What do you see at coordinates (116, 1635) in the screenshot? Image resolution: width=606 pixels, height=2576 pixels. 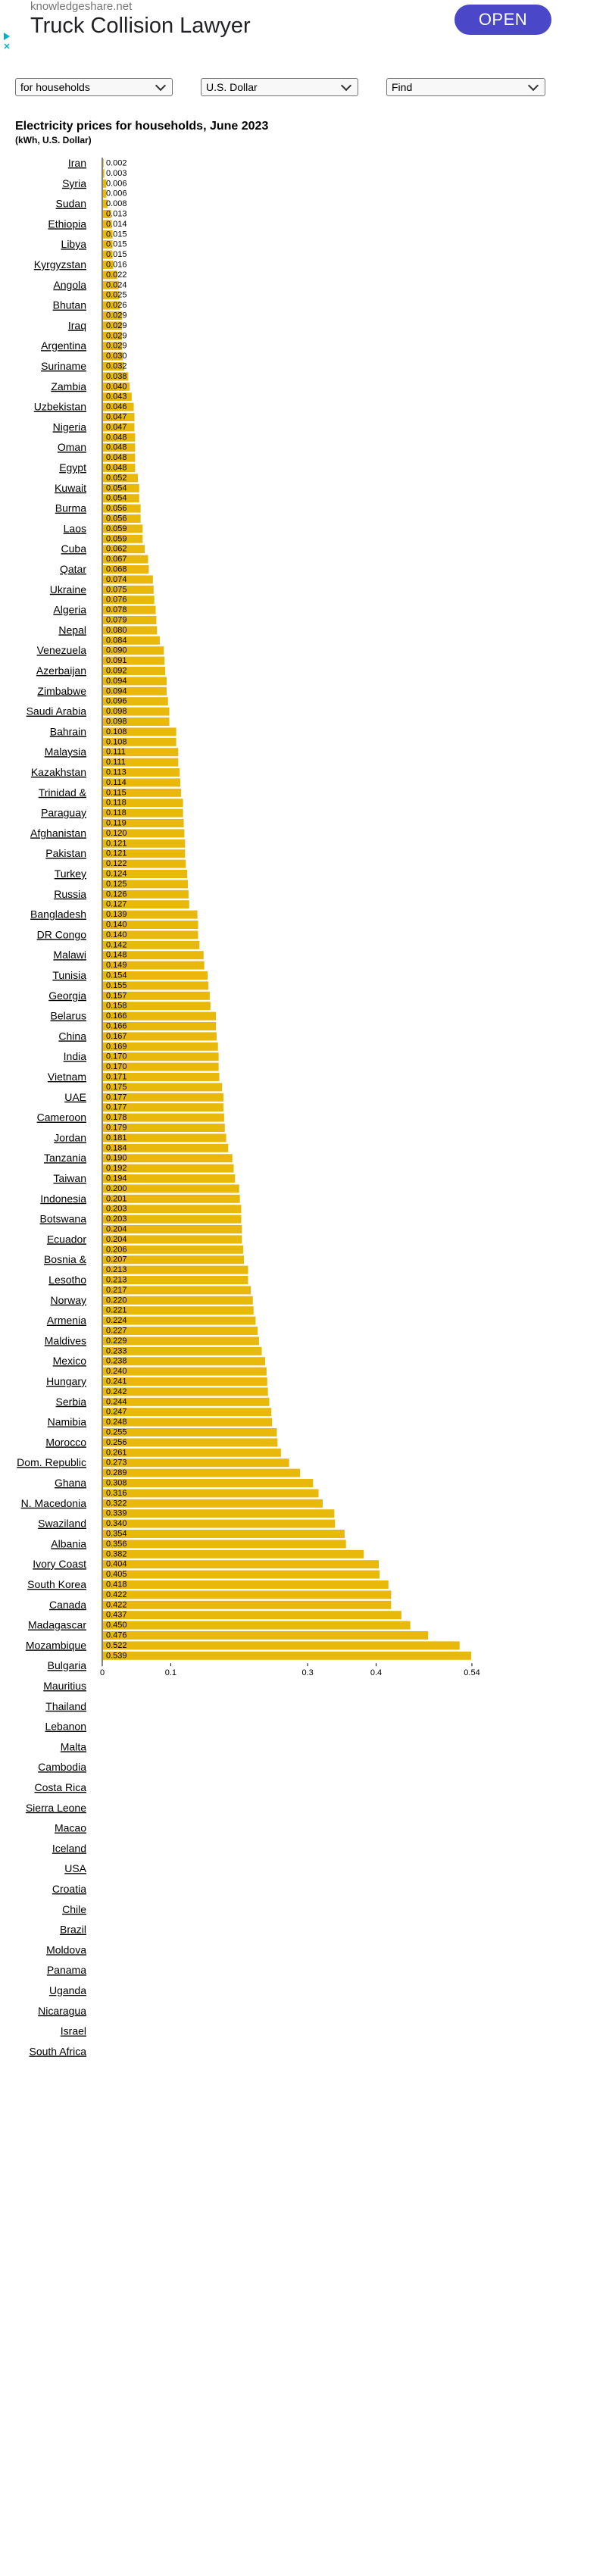 I see `value-label: 0.476` at bounding box center [116, 1635].